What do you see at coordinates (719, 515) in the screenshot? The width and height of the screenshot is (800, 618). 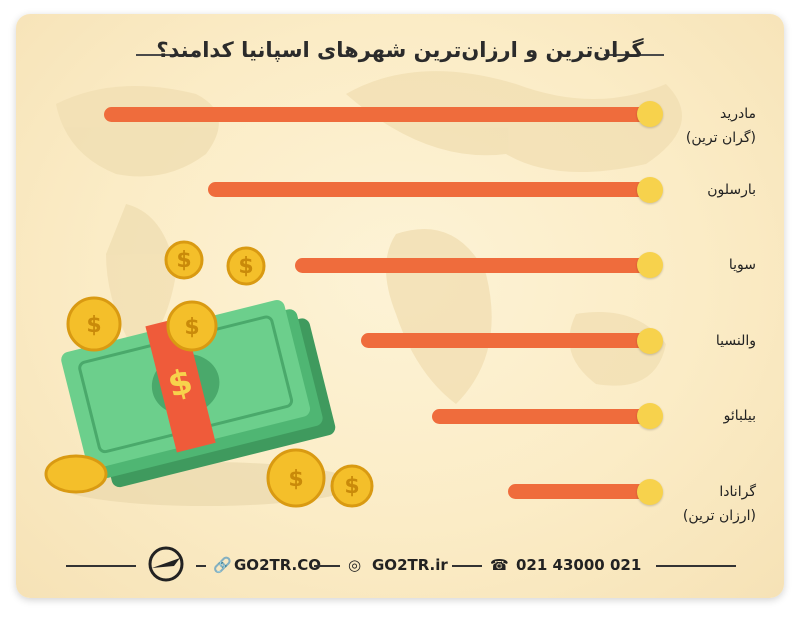 I see `category-note: (ارزان ترین)` at bounding box center [719, 515].